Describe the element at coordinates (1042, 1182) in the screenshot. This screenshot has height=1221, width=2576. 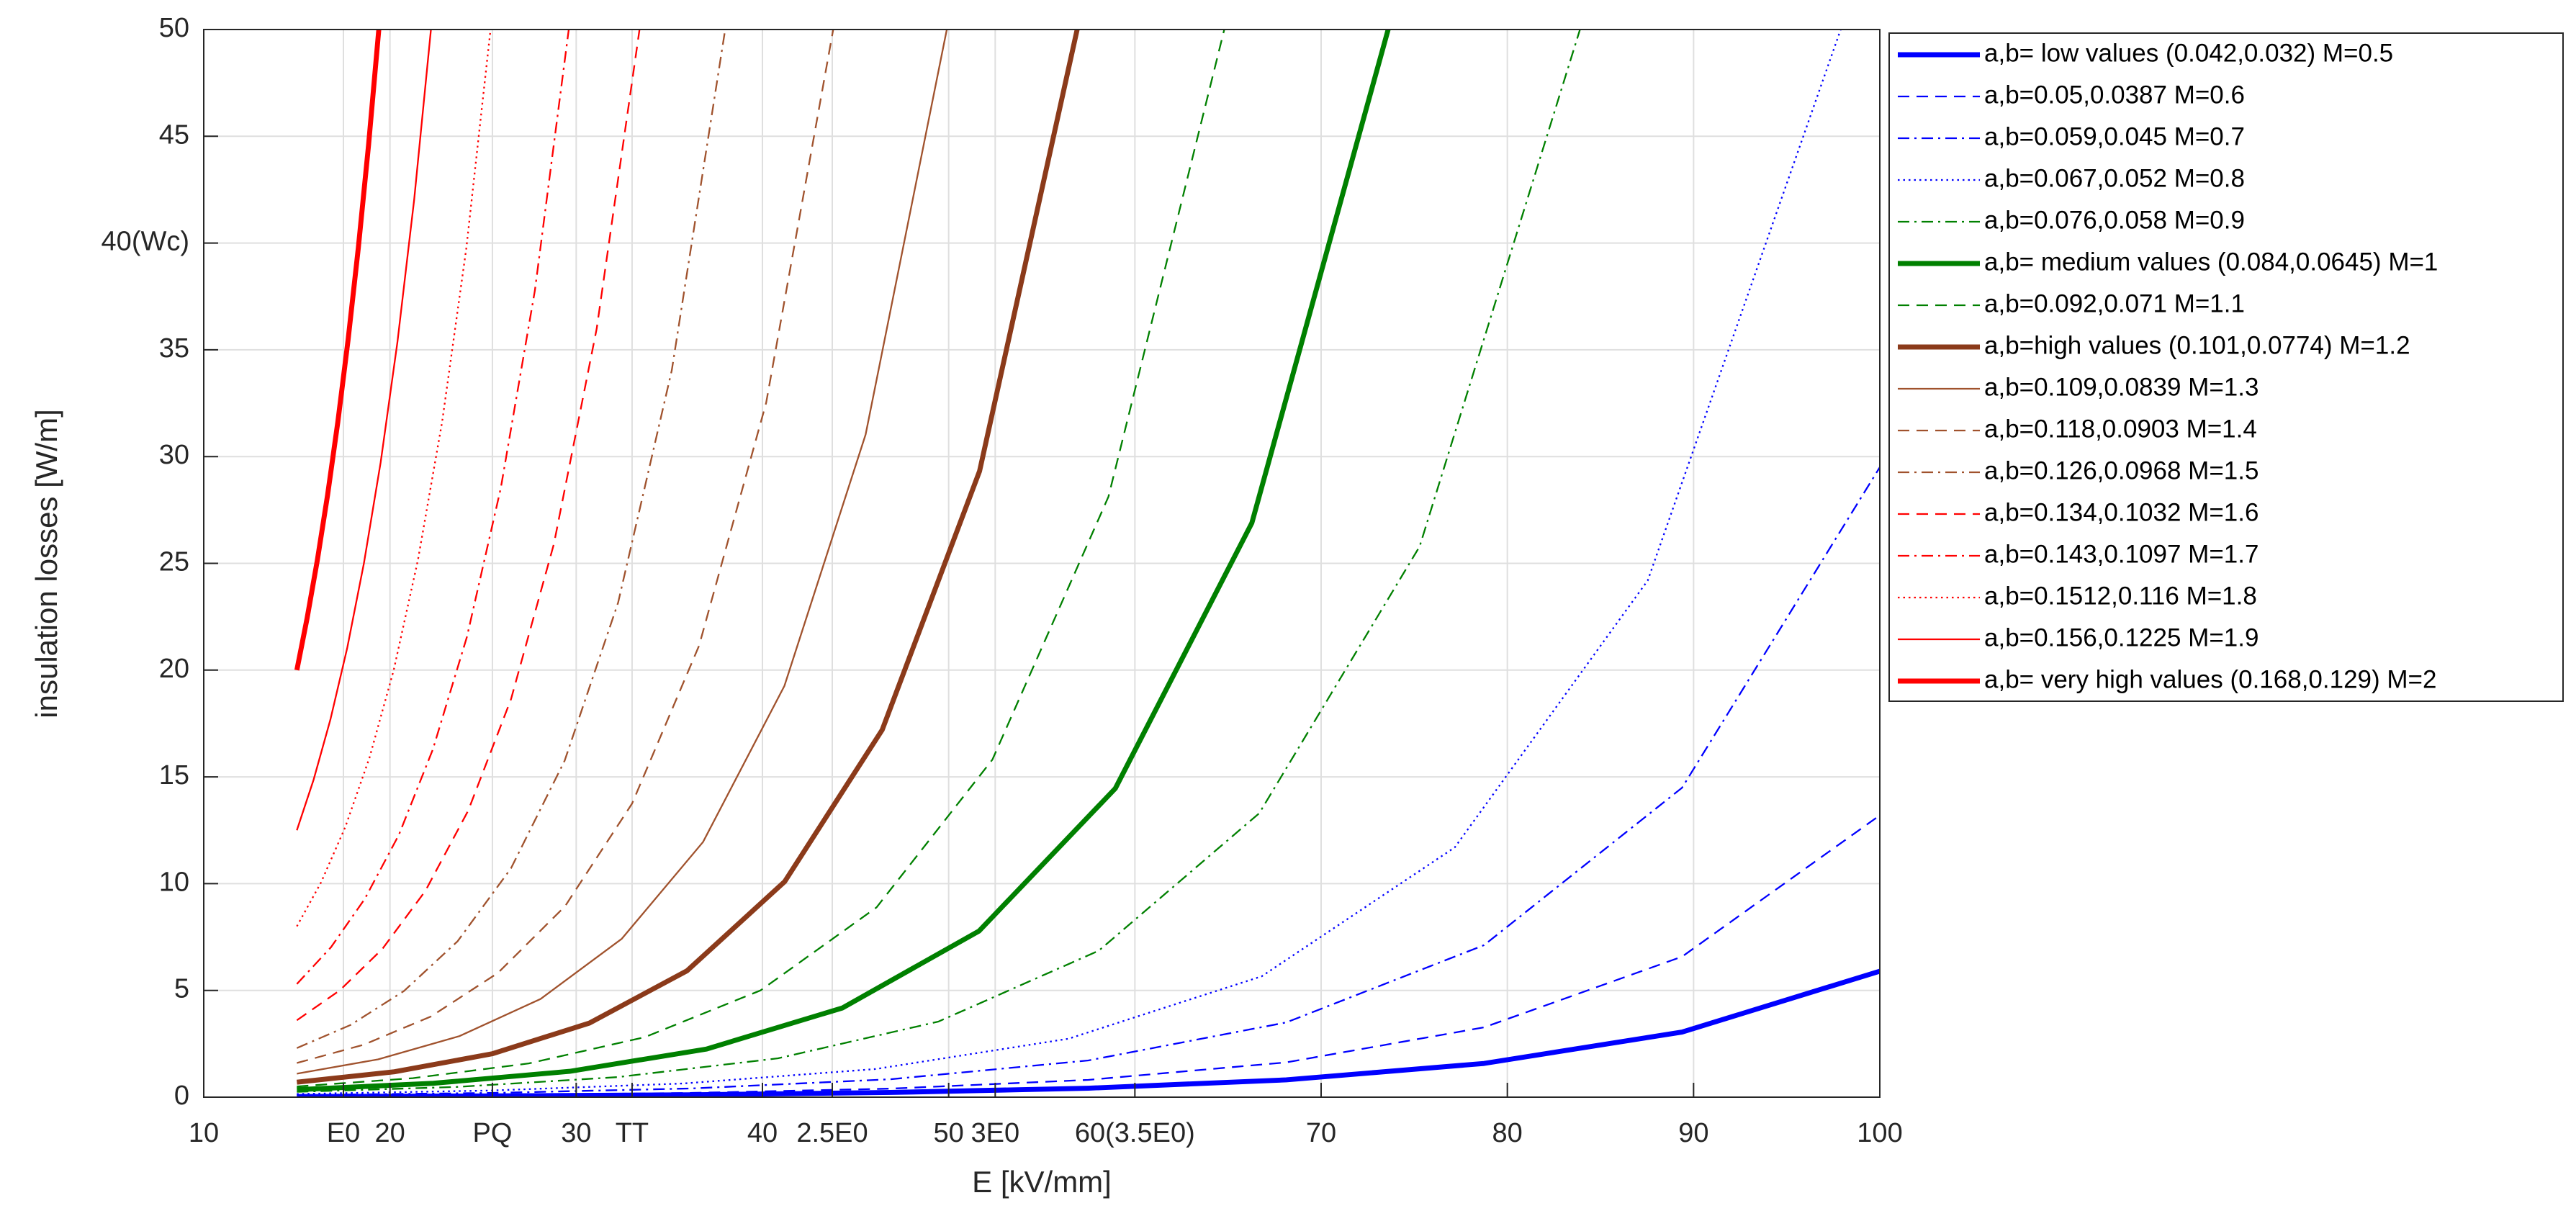
I see `x-axis-label: E [kV/mm]` at that location.